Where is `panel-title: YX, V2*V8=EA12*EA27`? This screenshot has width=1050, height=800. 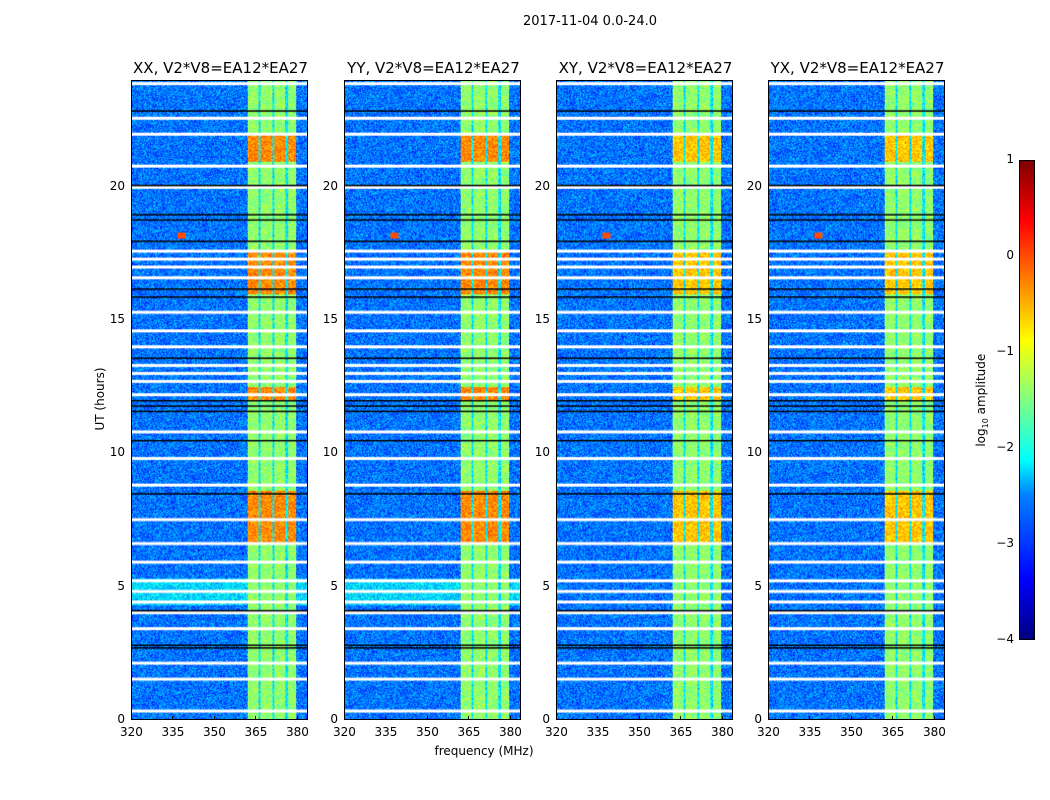 panel-title: YX, V2*V8=EA12*EA27 is located at coordinates (857, 68).